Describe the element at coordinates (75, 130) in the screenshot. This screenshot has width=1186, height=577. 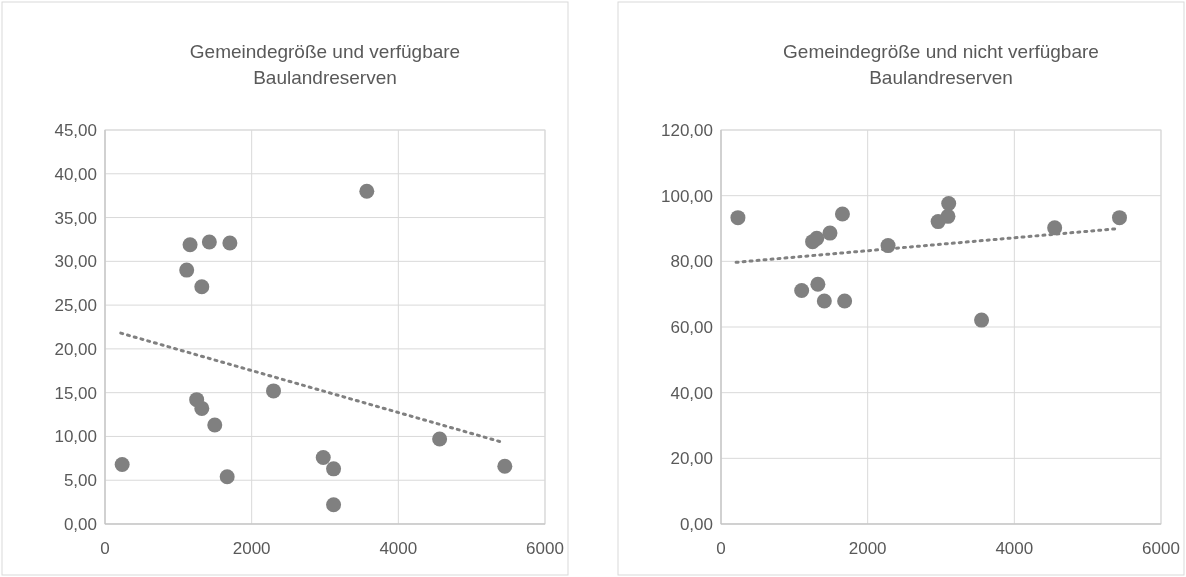
I see `y-tick-label: 45,00` at that location.